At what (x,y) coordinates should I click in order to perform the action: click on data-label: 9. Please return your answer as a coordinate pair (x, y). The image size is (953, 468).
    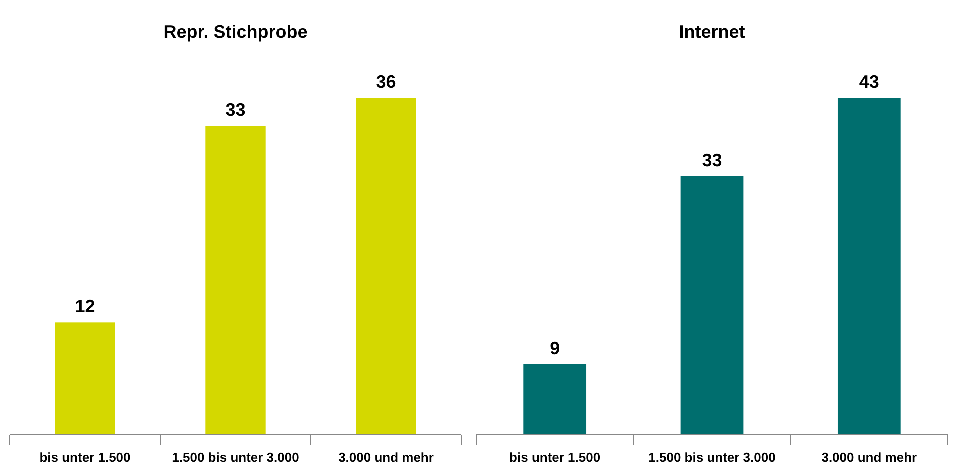
    Looking at the image, I should click on (555, 348).